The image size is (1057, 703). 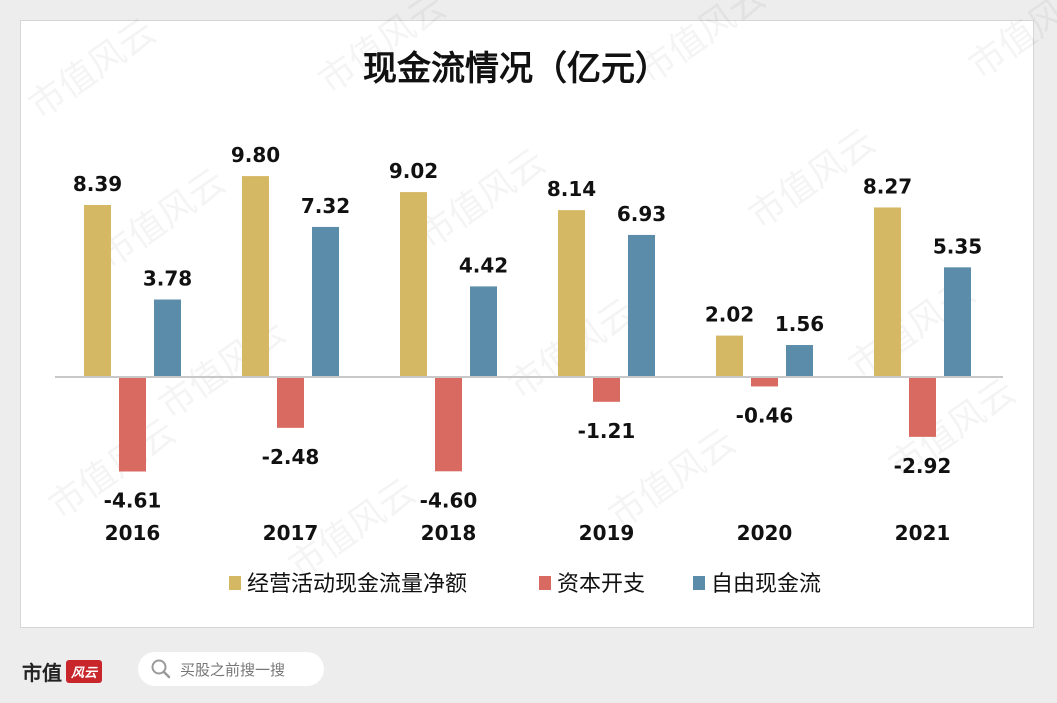 What do you see at coordinates (161, 669) in the screenshot?
I see `search-icon` at bounding box center [161, 669].